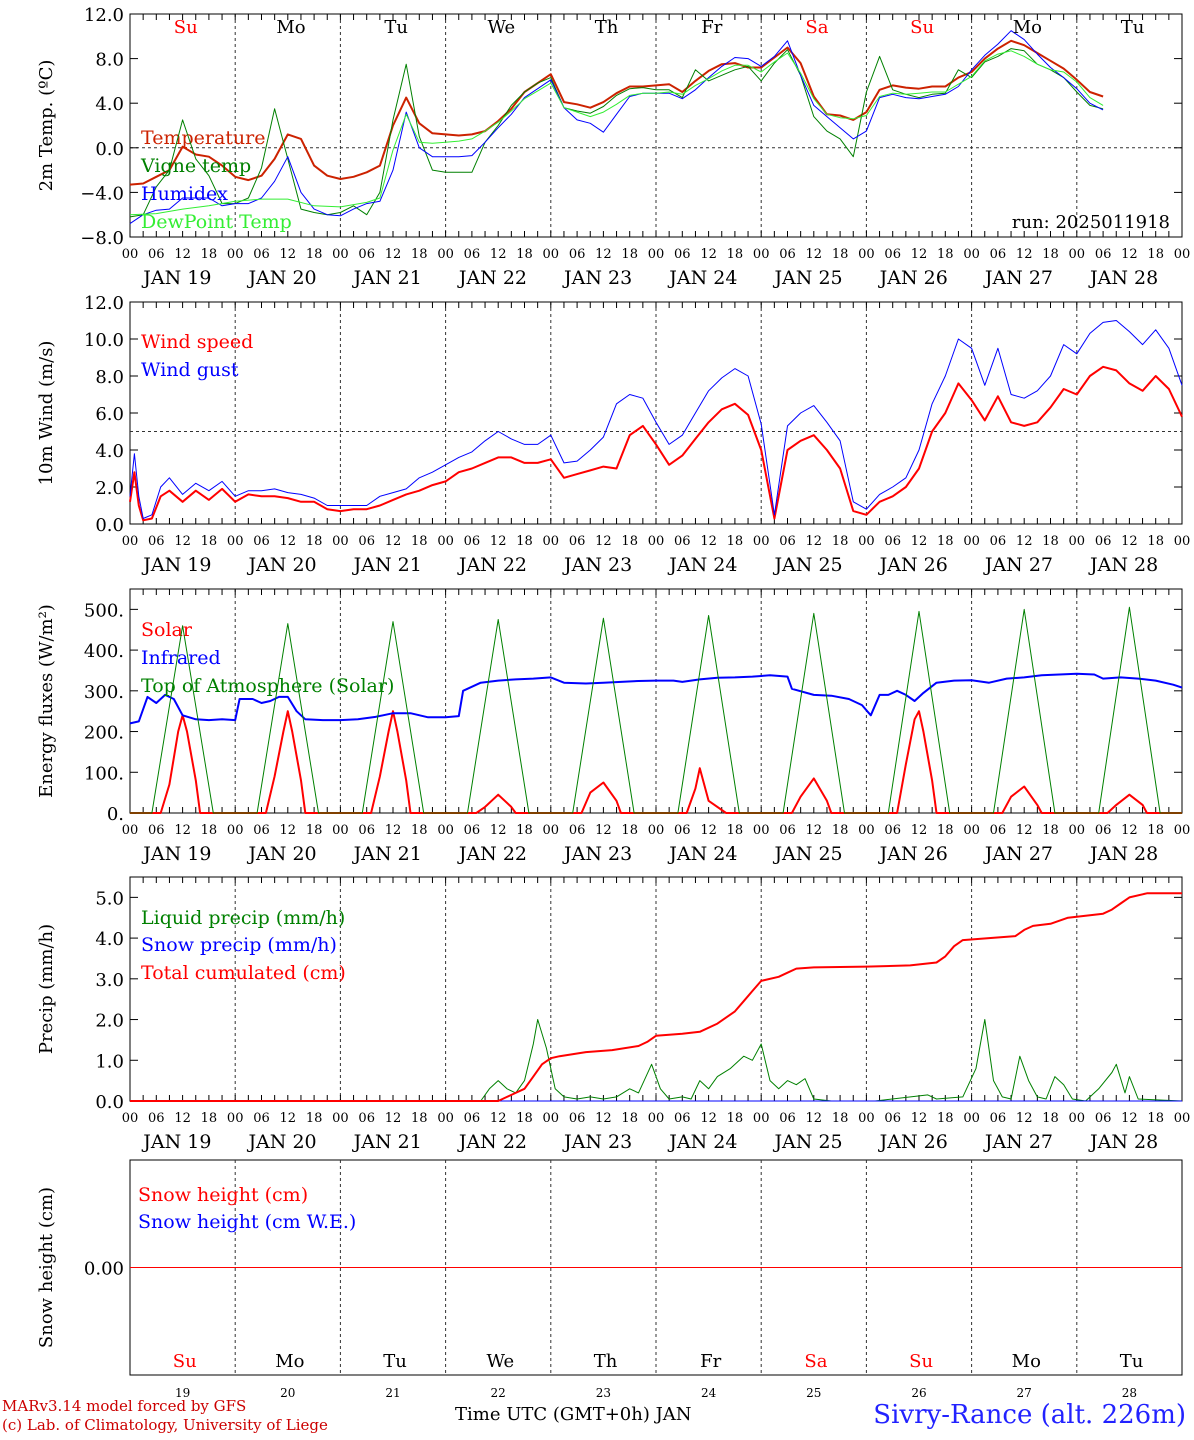 This screenshot has width=1194, height=1440. I want to click on y-tick-label: 100., so click(104, 773).